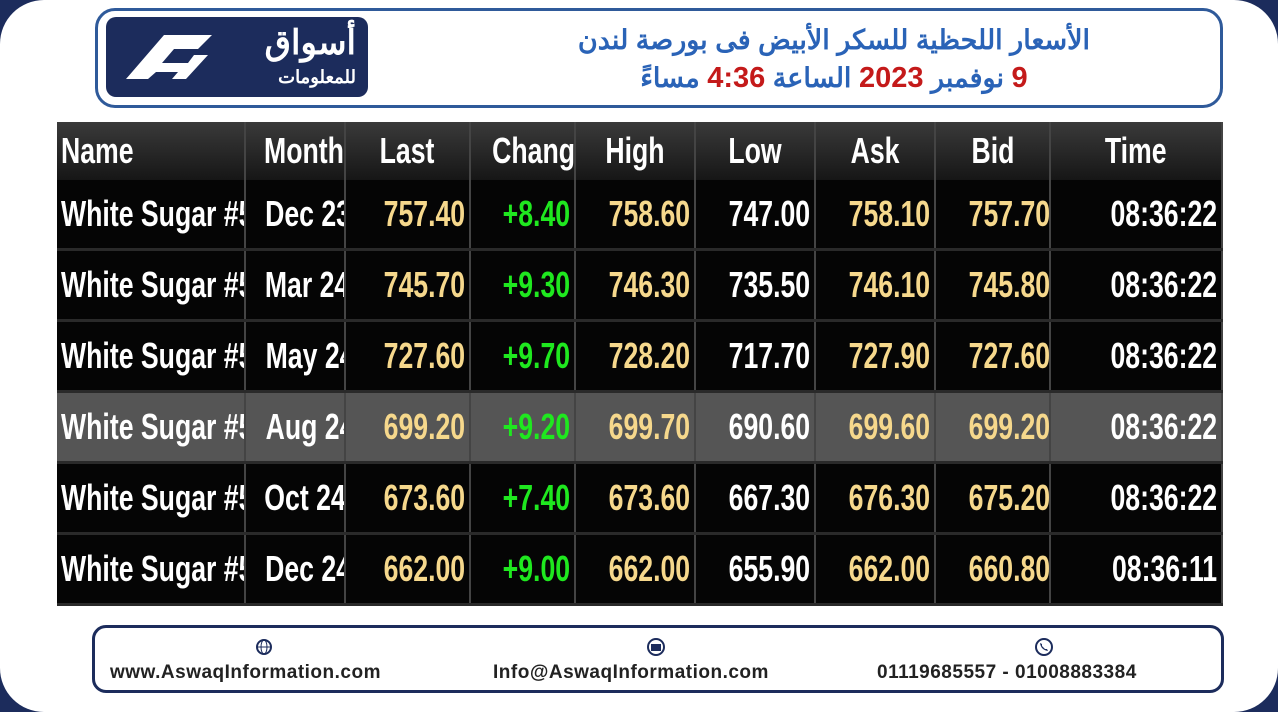 Image resolution: width=1278 pixels, height=712 pixels. I want to click on cell-text: 758.60, so click(649, 213).